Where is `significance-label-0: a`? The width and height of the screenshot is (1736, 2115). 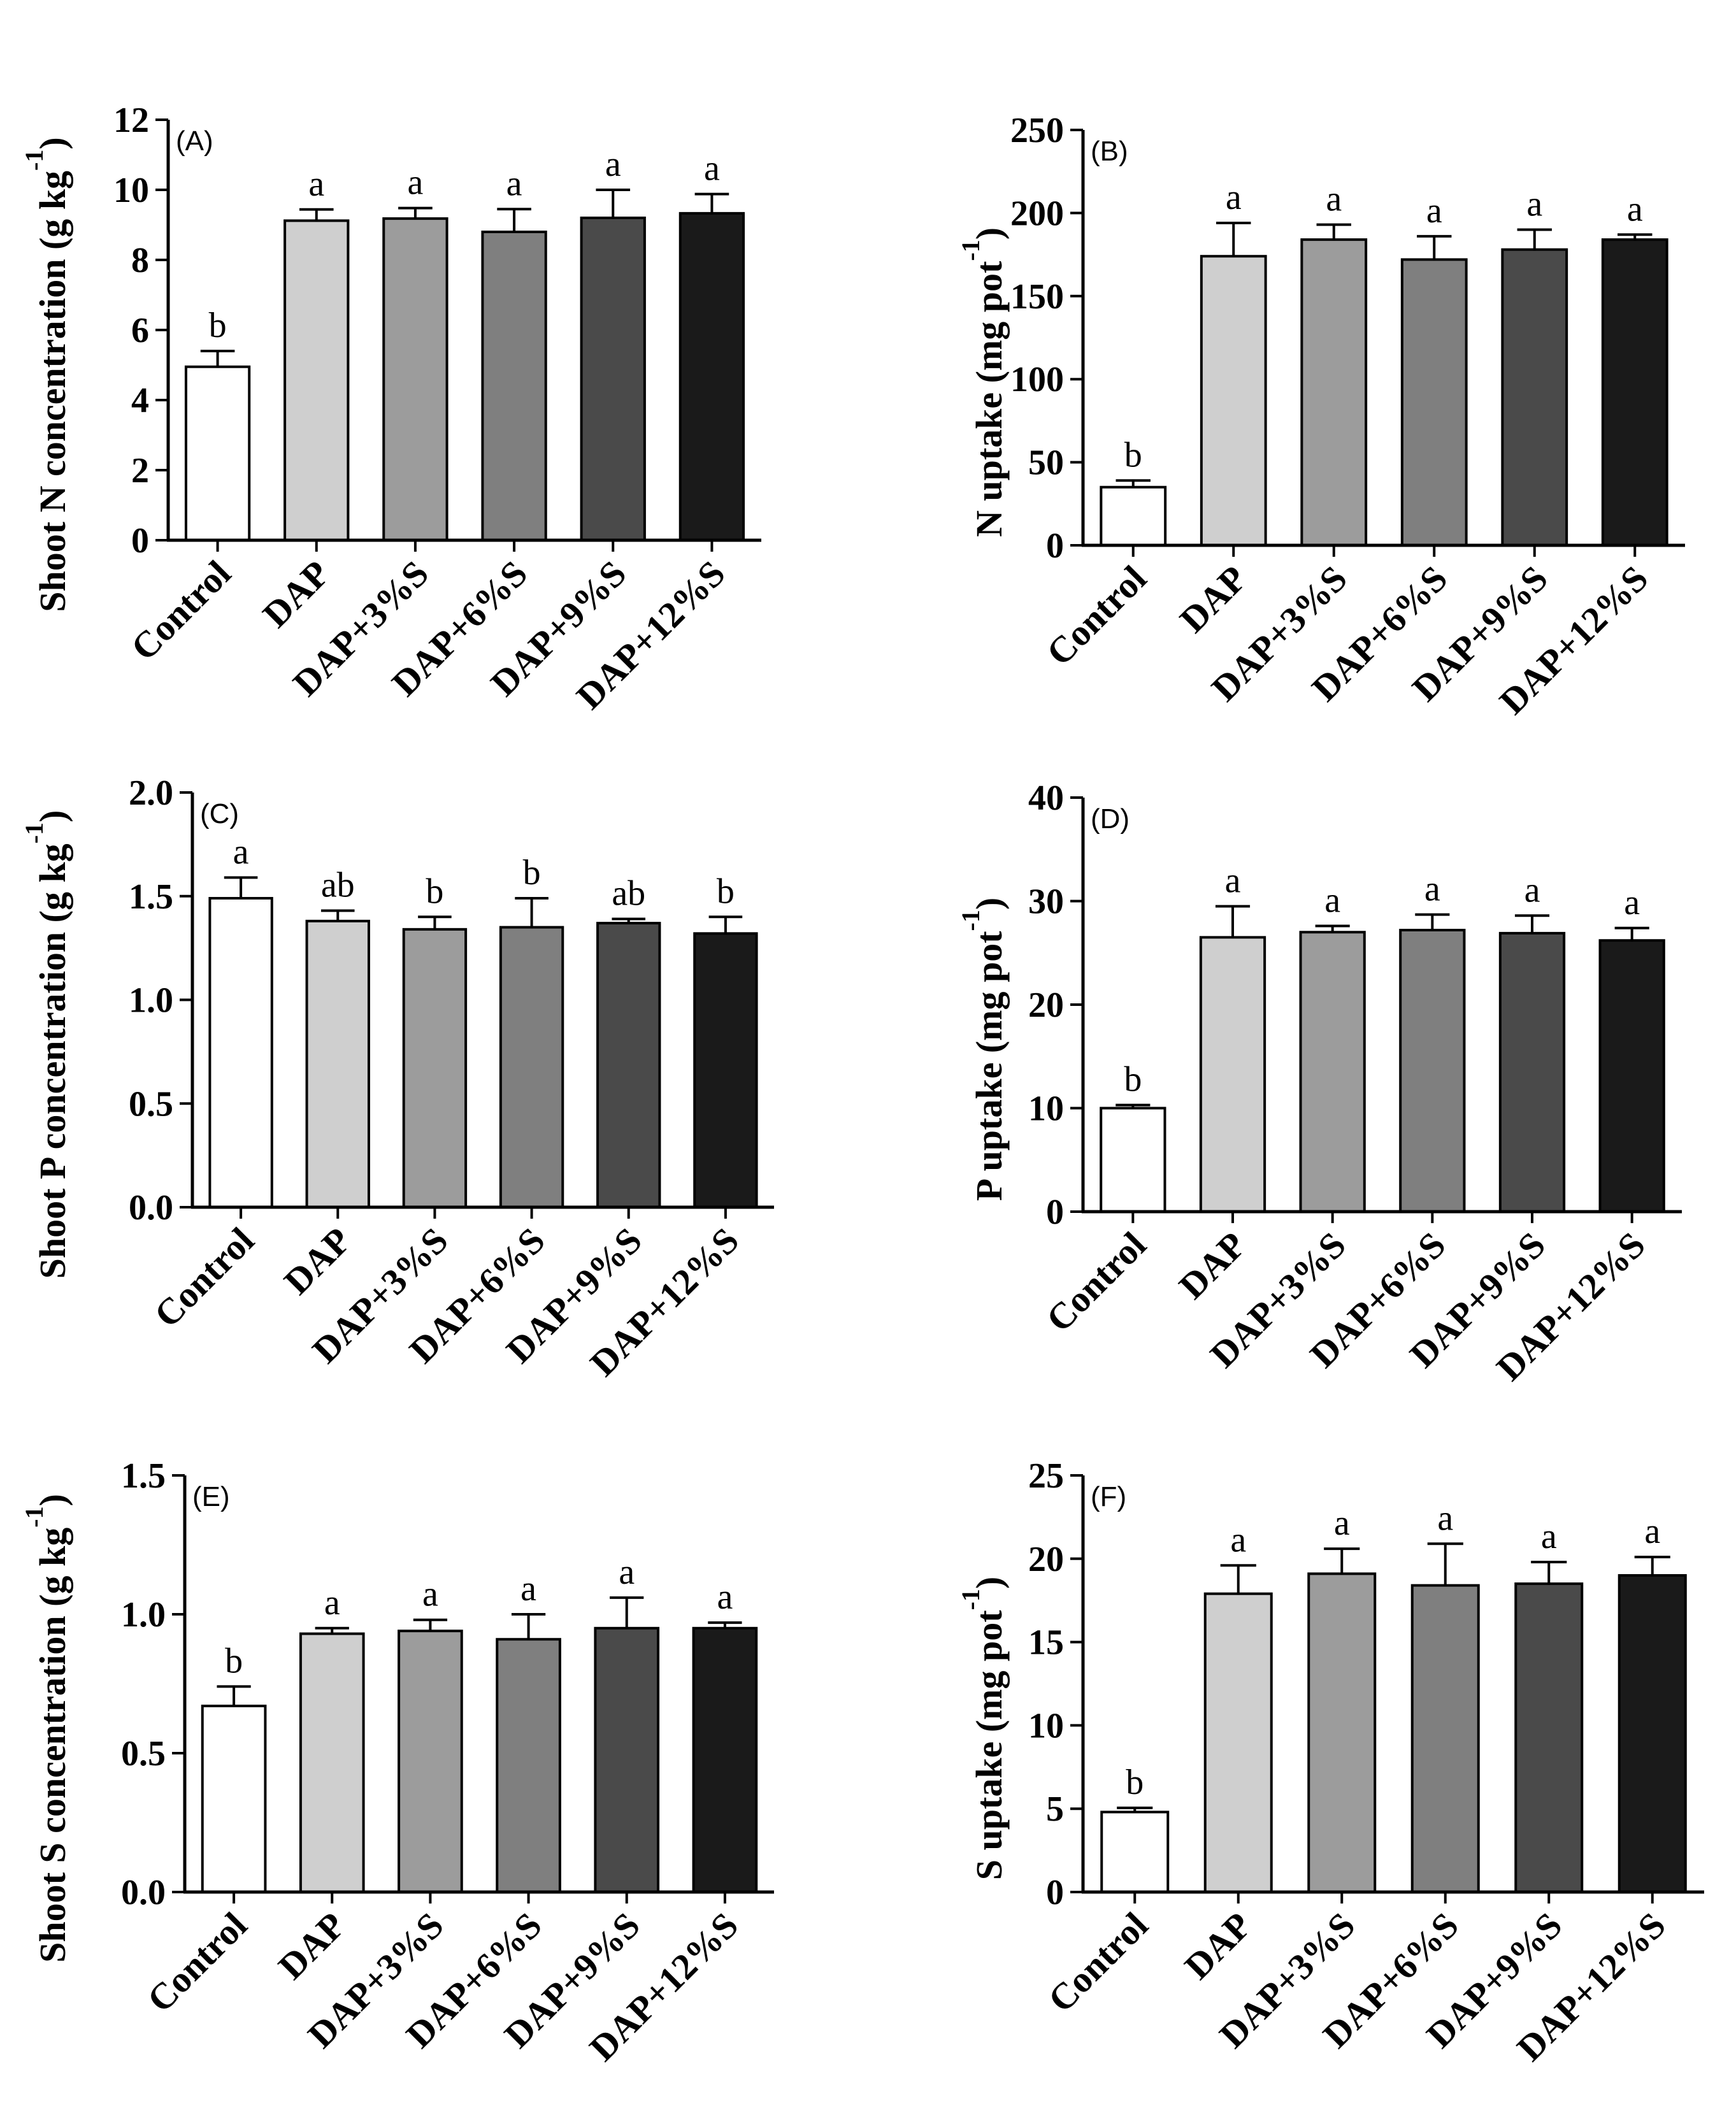
significance-label-0: a is located at coordinates (241, 851).